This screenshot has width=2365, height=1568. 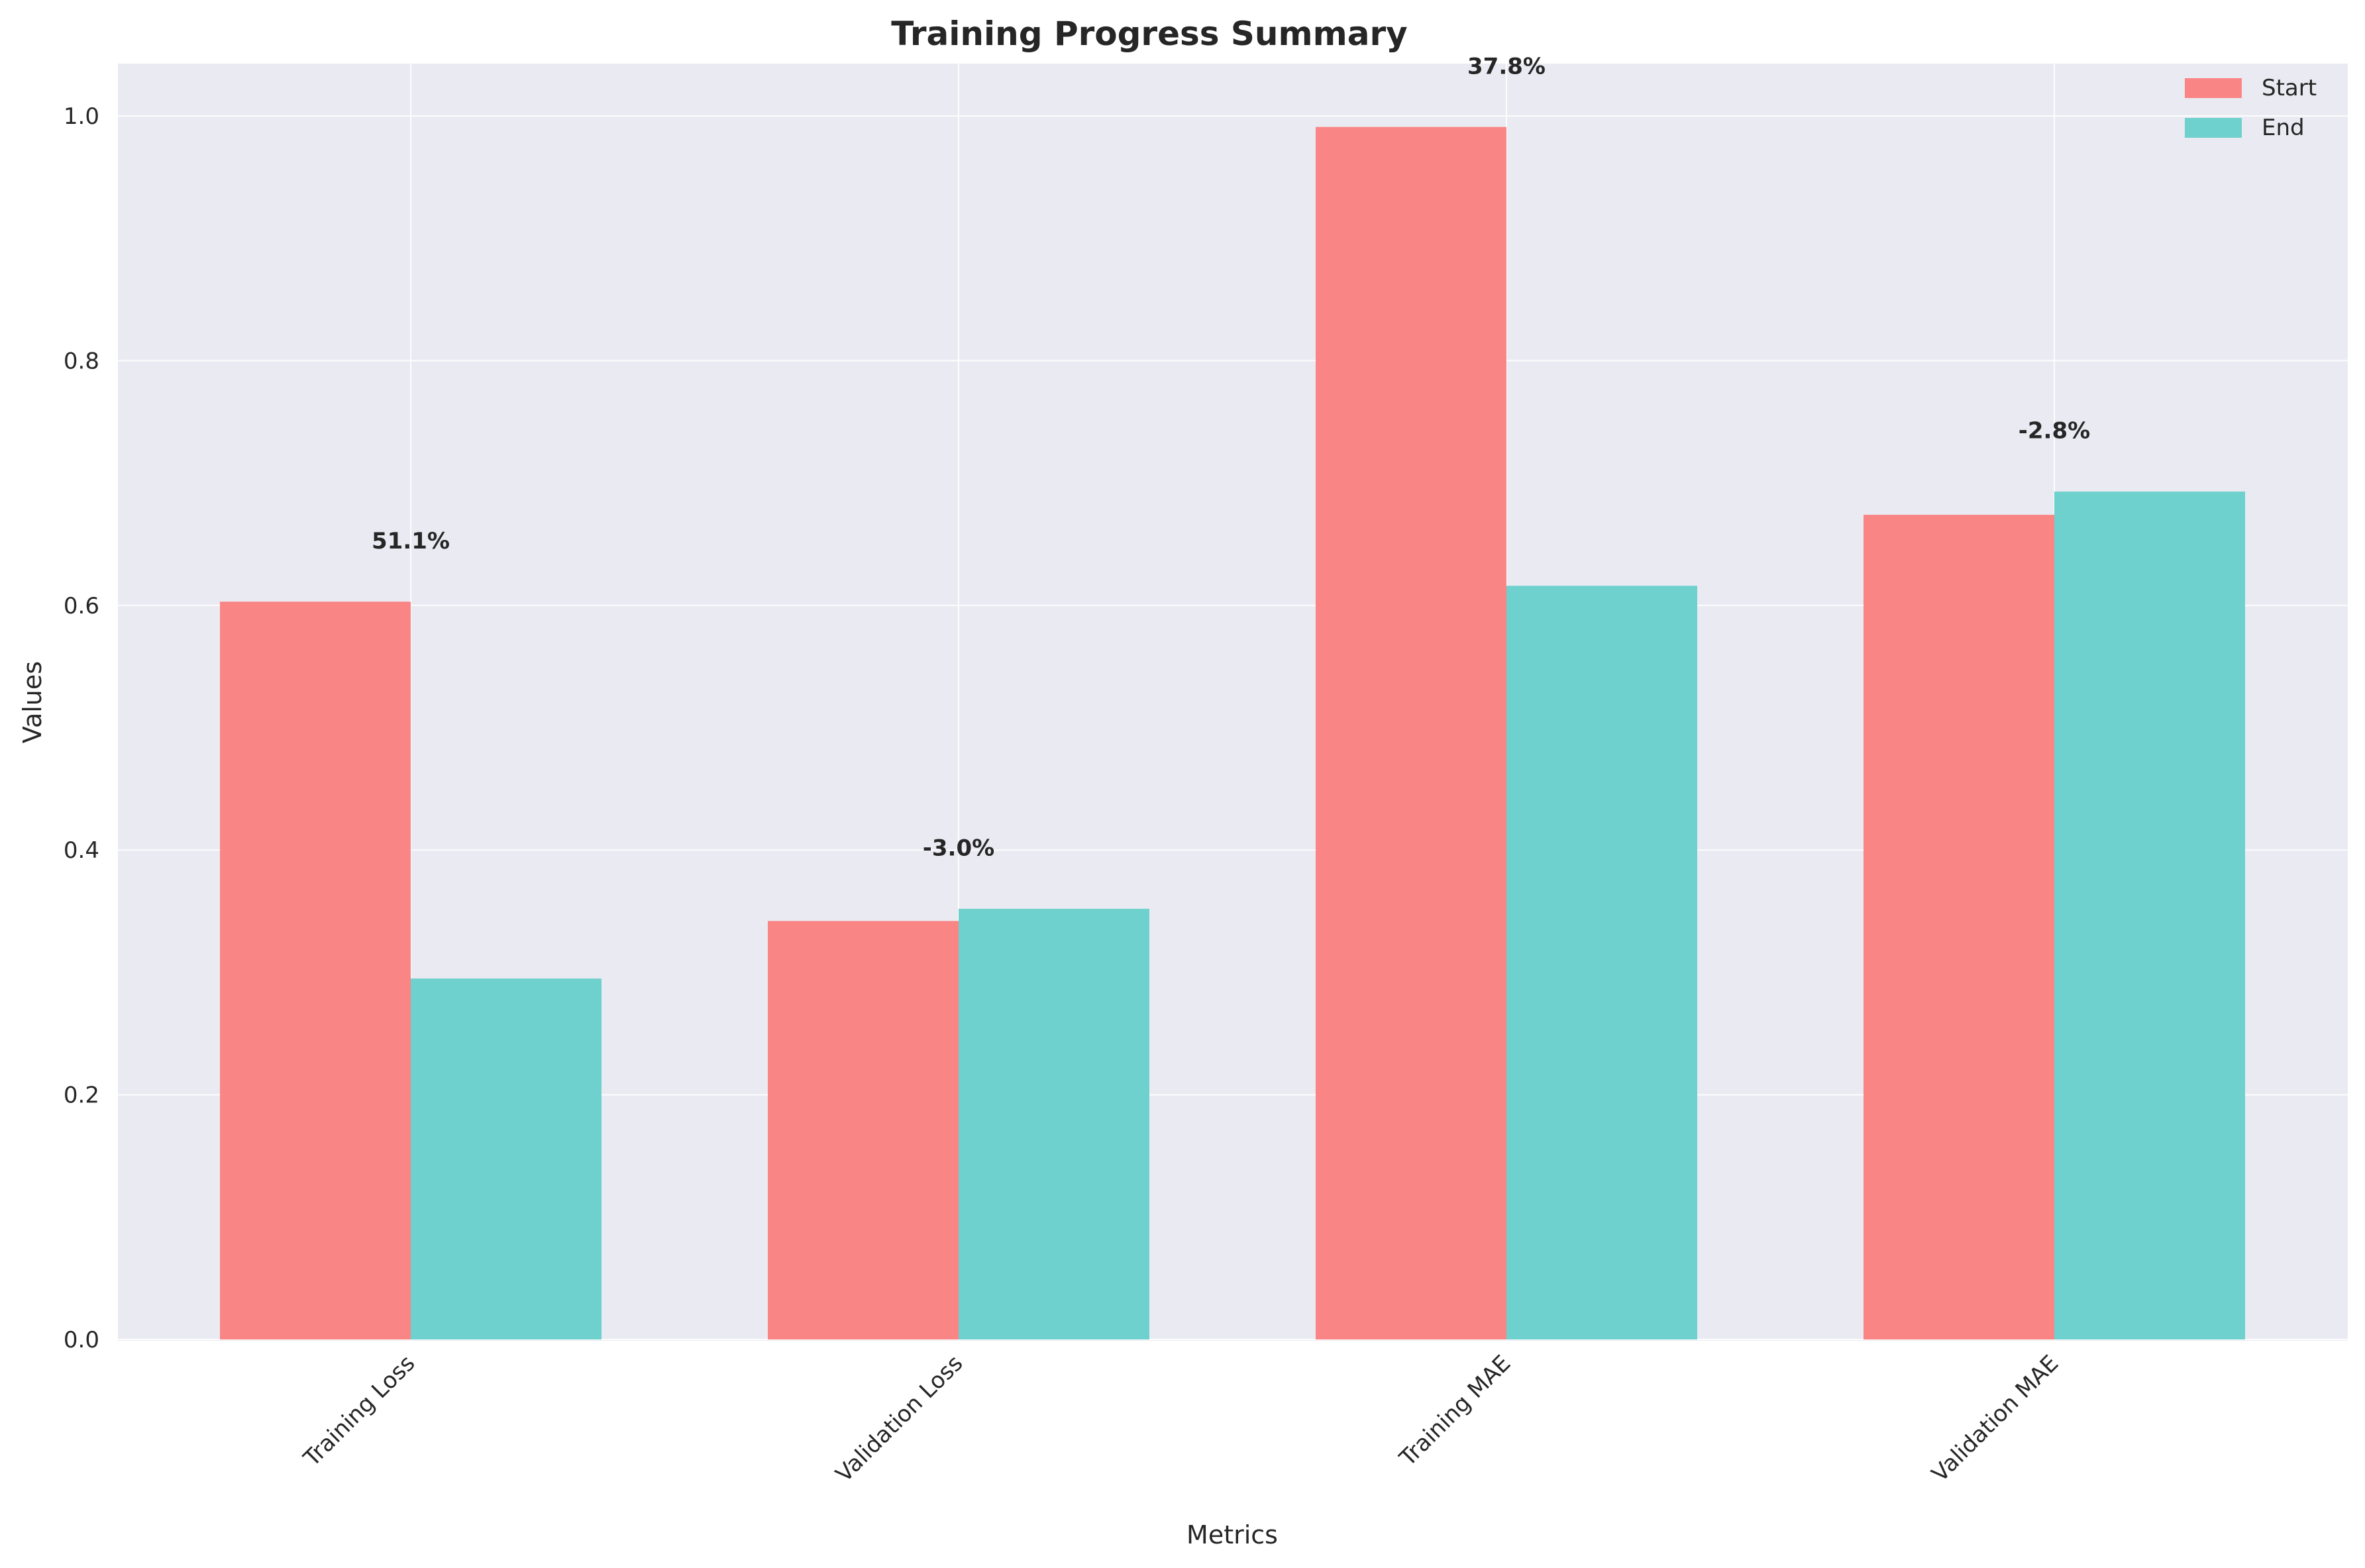 I want to click on x-tick-label: Training MAE, so click(x=1455, y=1411).